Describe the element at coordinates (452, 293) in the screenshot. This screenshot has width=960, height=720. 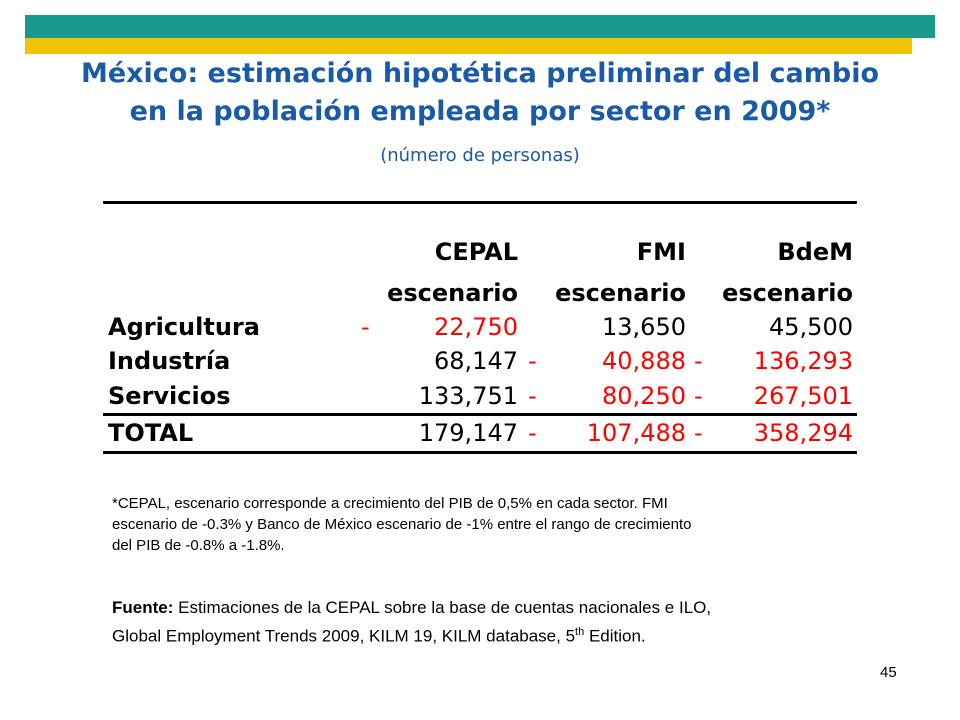
I see `column-header-1-line-2: escenario` at that location.